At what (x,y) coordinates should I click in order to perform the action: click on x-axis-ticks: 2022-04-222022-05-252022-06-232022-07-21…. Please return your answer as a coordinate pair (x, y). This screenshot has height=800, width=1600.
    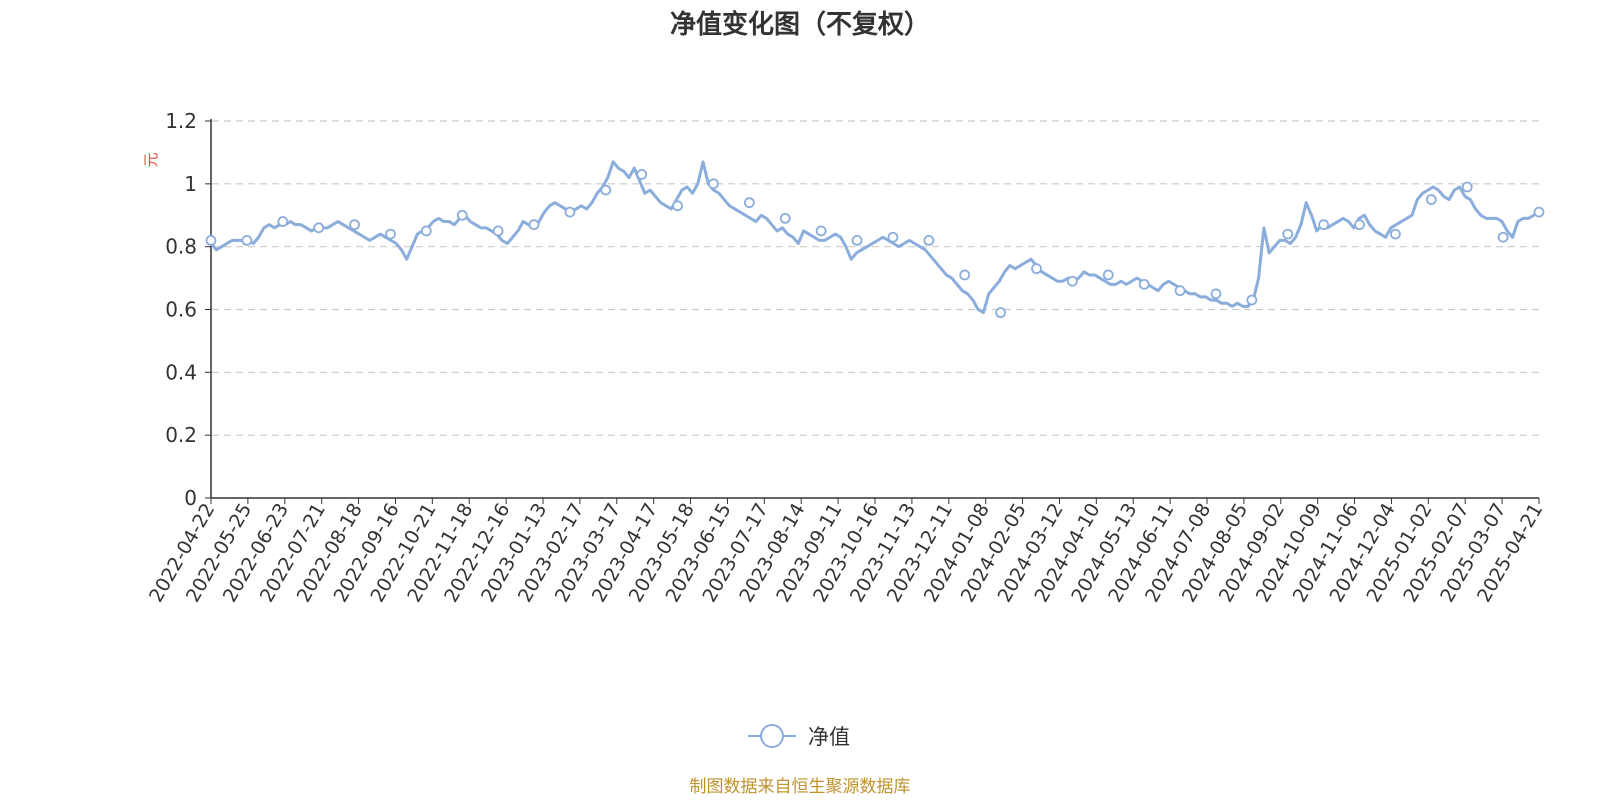
    Looking at the image, I should click on (846, 552).